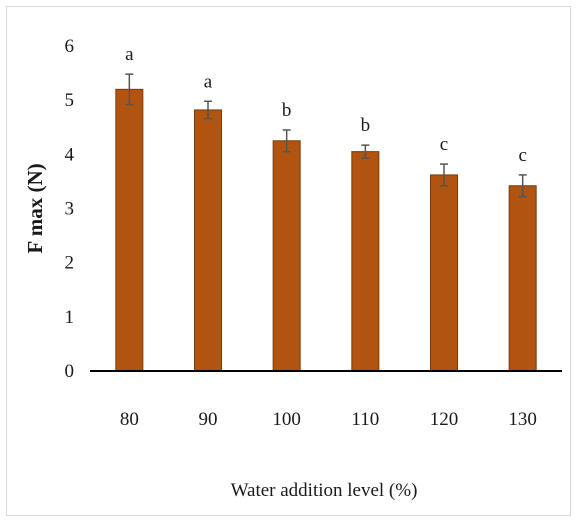 This screenshot has height=522, width=579. Describe the element at coordinates (70, 46) in the screenshot. I see `y-tick-label: 6` at that location.